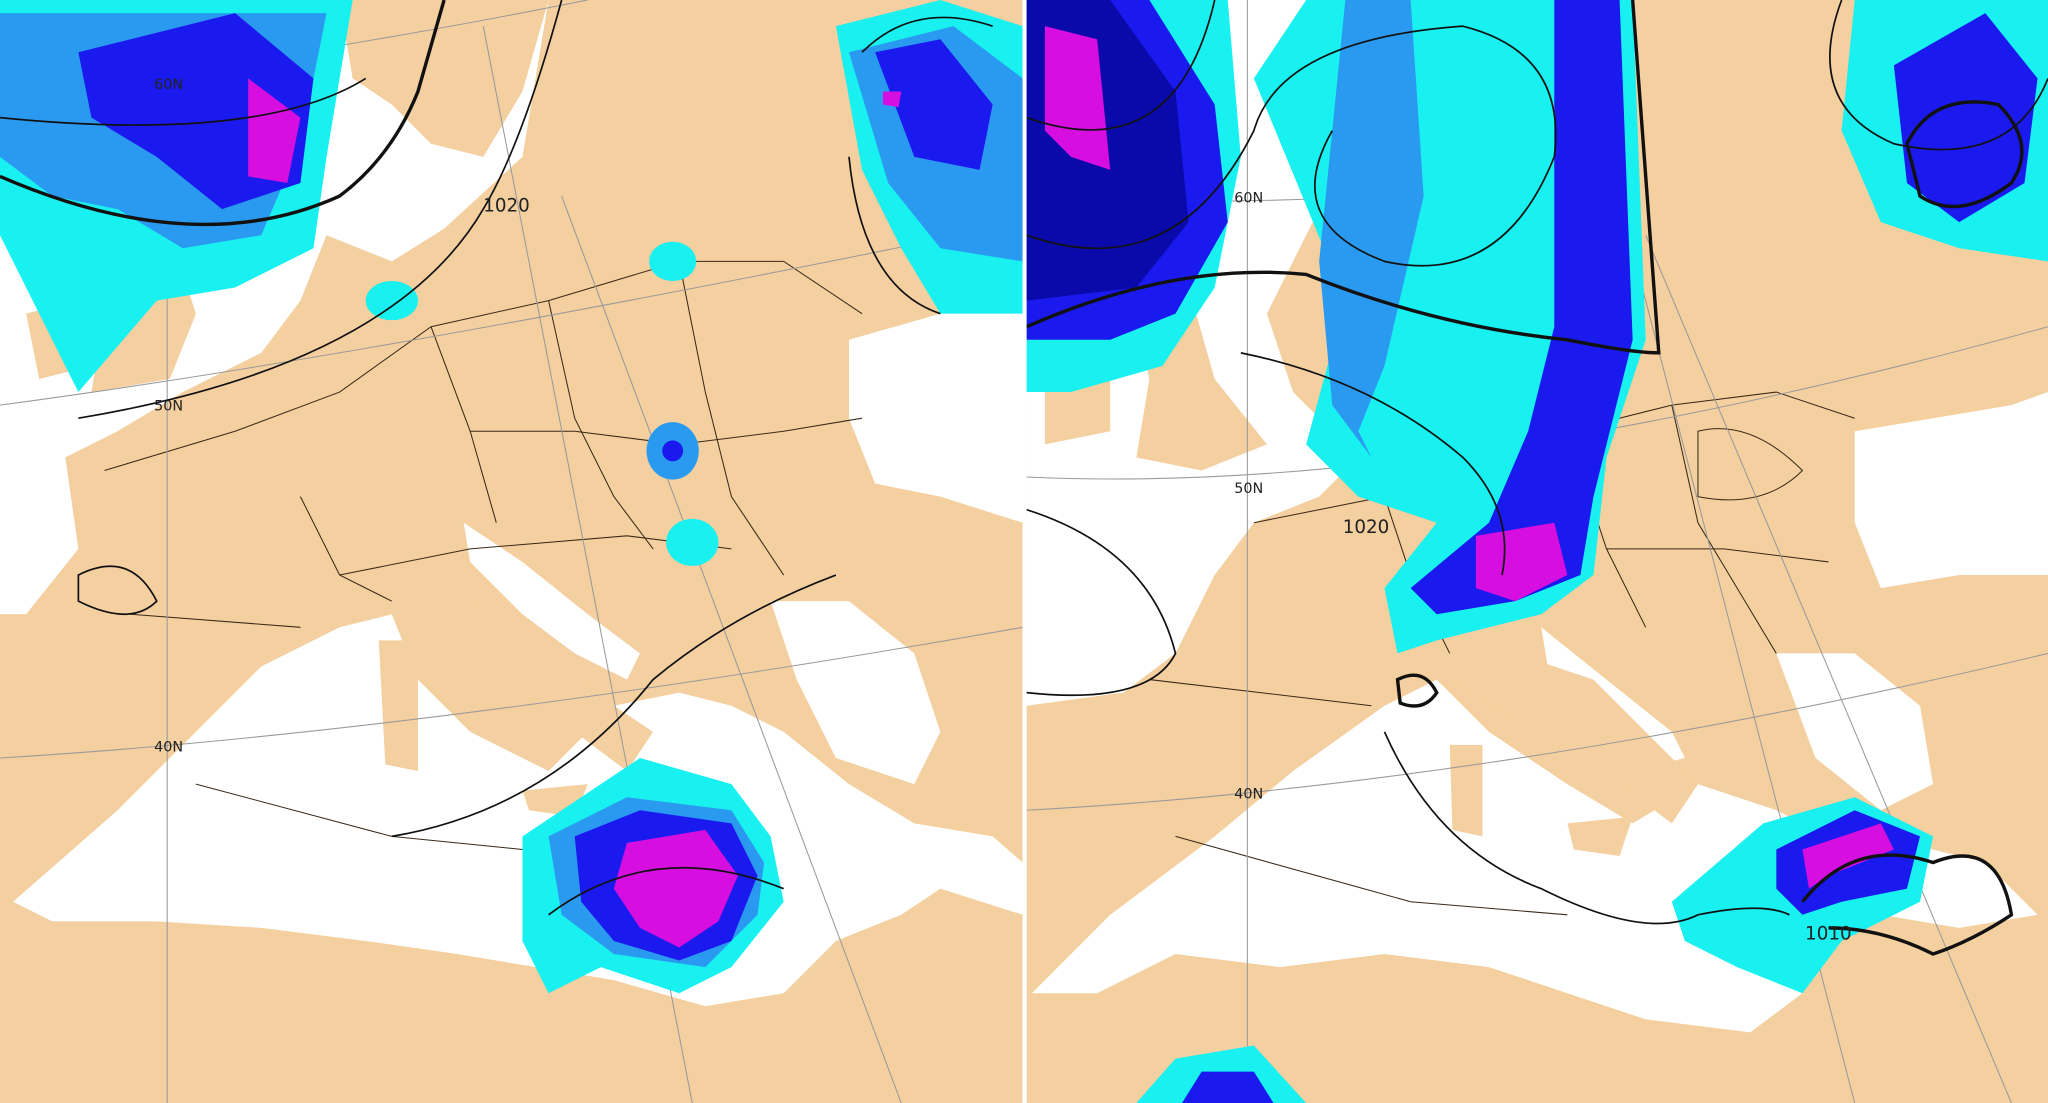 This screenshot has height=1103, width=2048. I want to click on isobar-label: 1010, so click(1828, 933).